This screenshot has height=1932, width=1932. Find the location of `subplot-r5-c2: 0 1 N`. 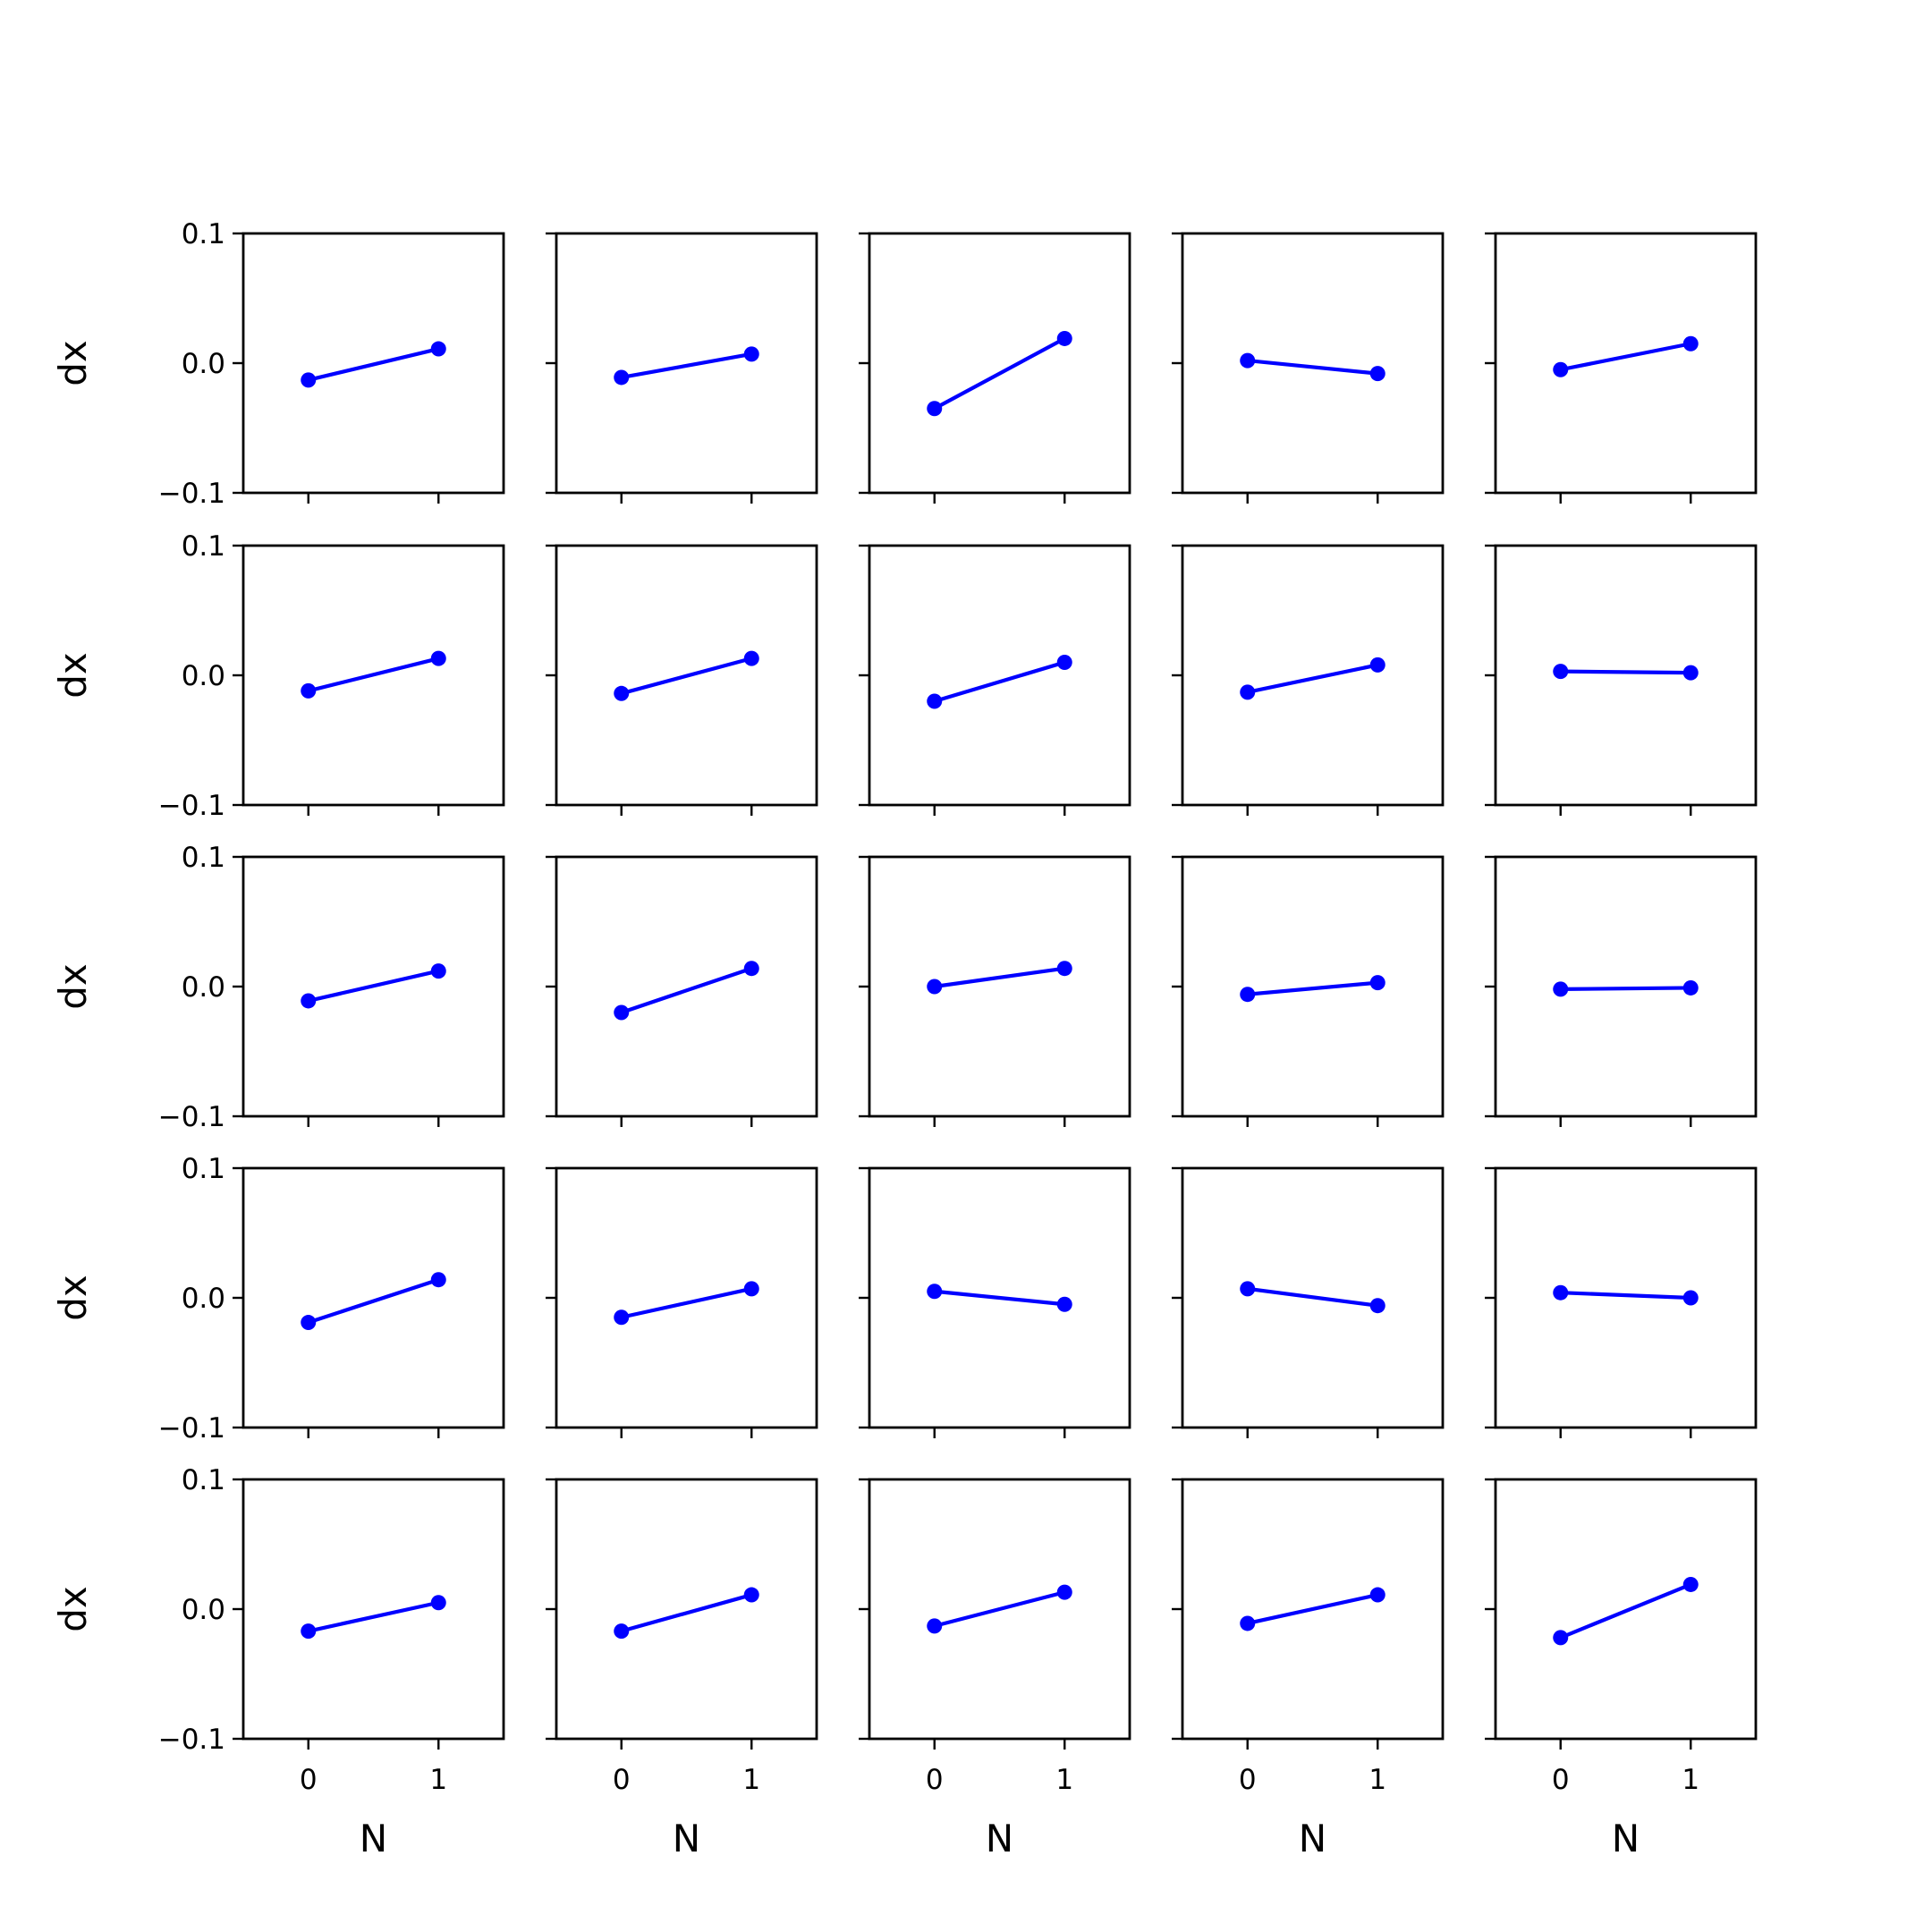

subplot-r5-c2: 0 1 N is located at coordinates (682, 1669).